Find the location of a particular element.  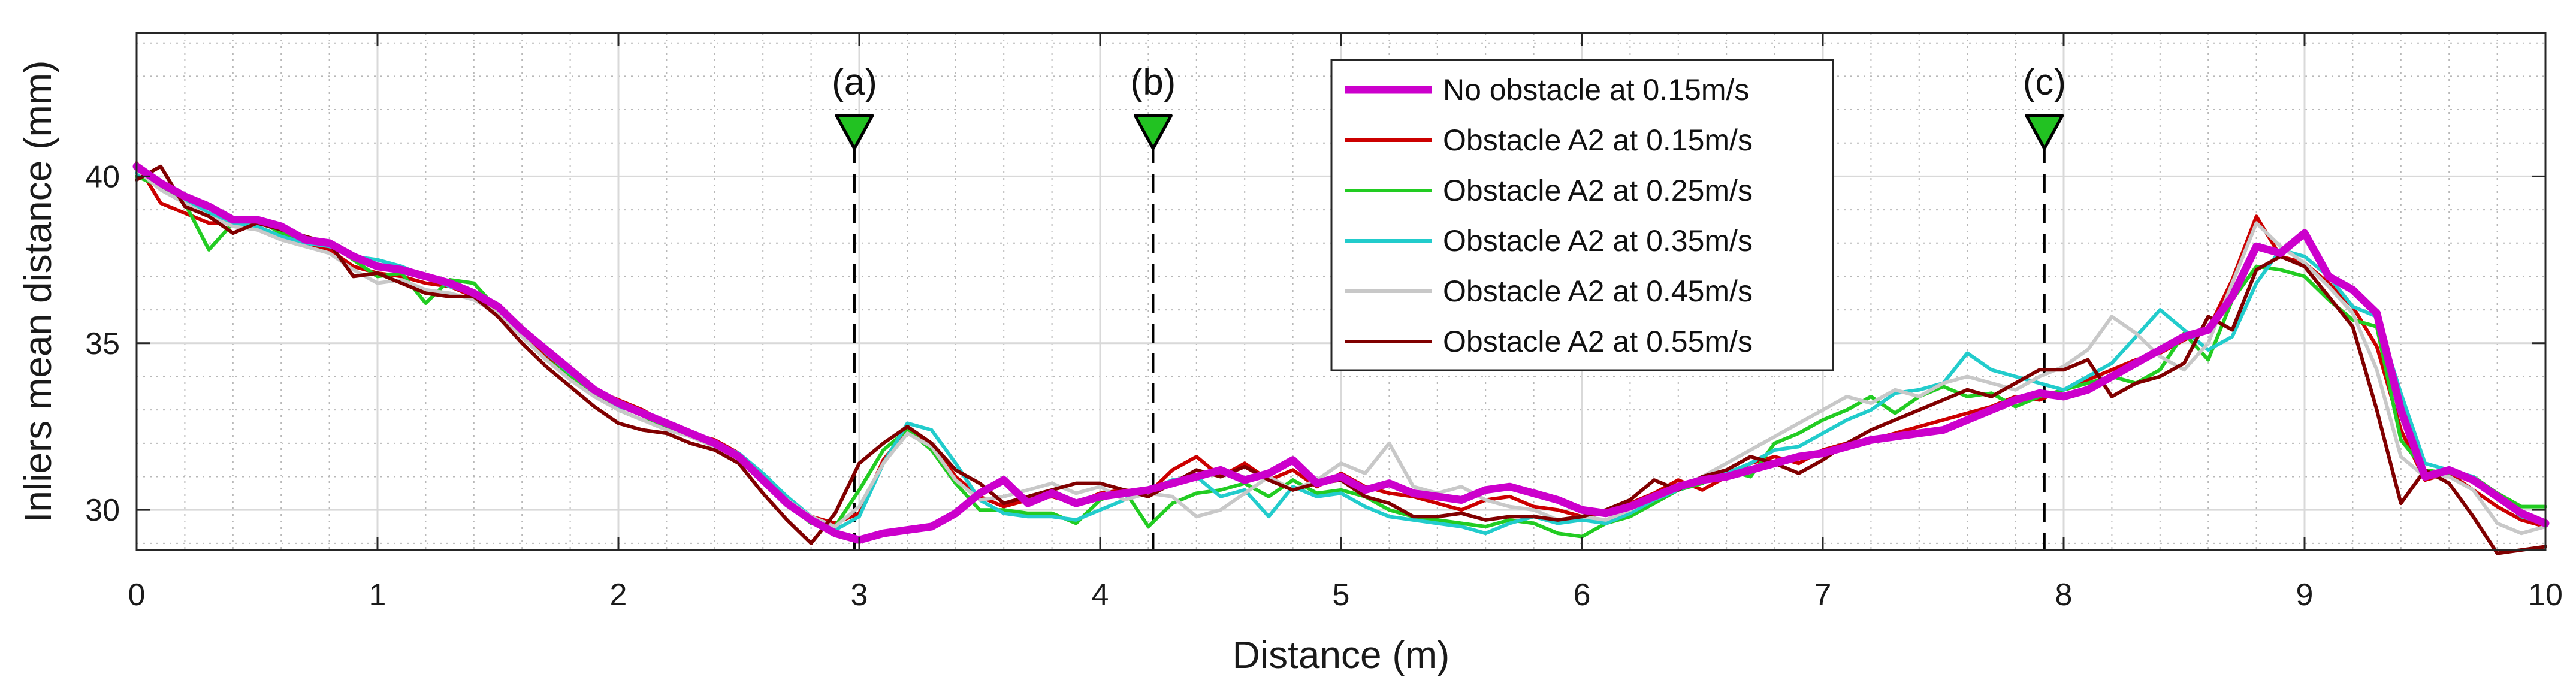

x-tick-label: 5 is located at coordinates (1342, 595).